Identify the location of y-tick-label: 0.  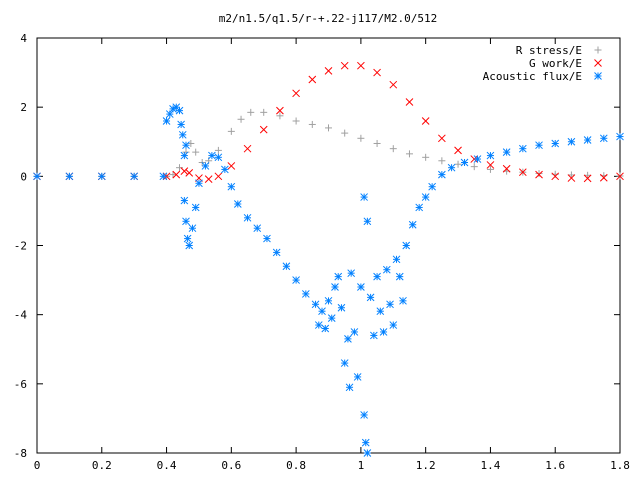
(23, 176).